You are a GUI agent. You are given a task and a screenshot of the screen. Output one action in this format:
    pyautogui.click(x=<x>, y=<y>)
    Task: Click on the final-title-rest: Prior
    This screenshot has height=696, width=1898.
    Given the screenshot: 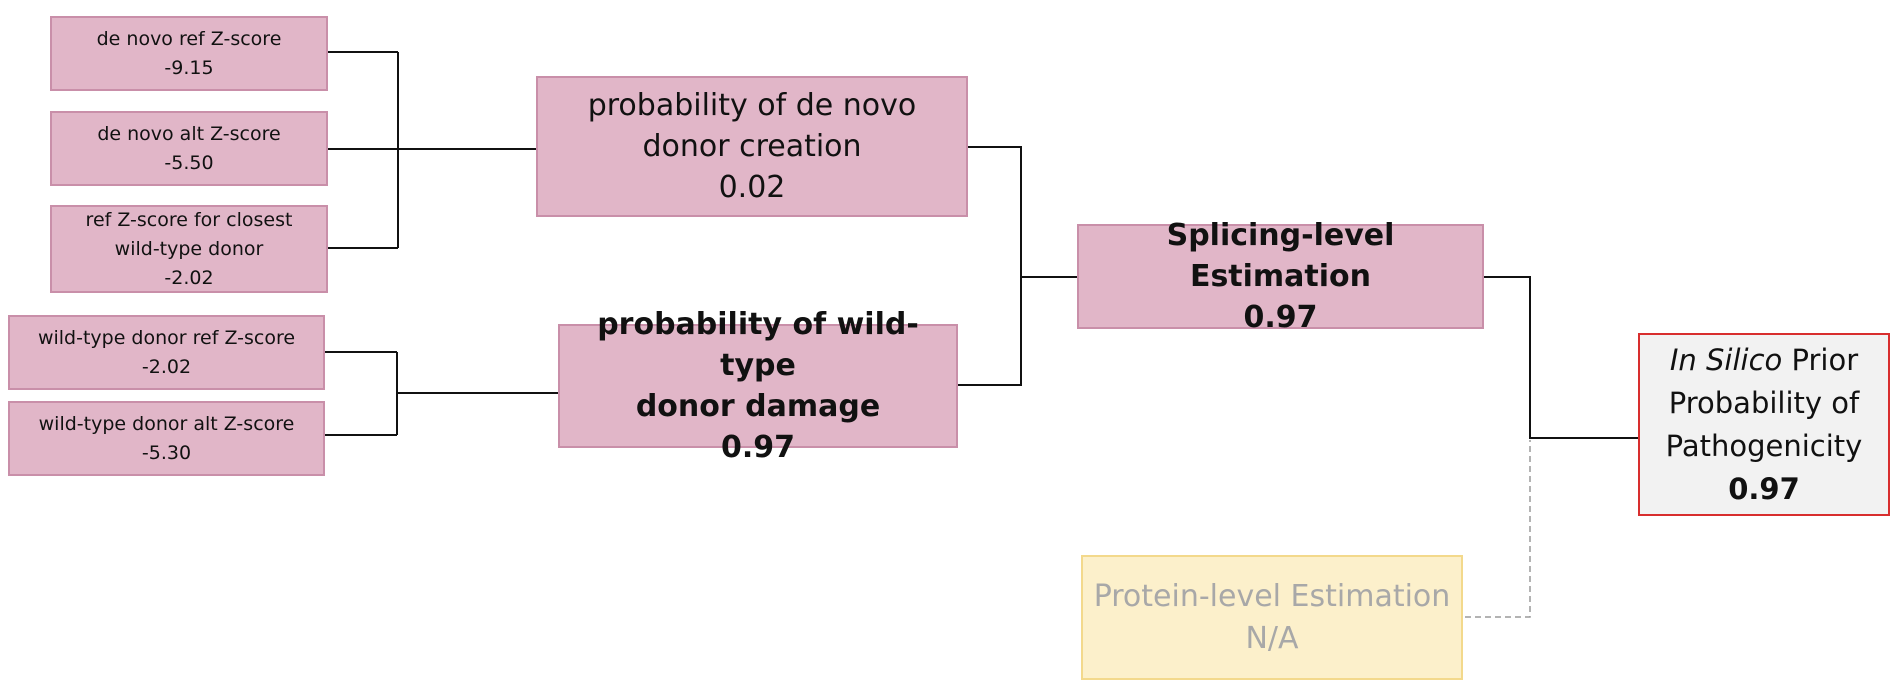 What is the action you would take?
    pyautogui.click(x=1820, y=359)
    